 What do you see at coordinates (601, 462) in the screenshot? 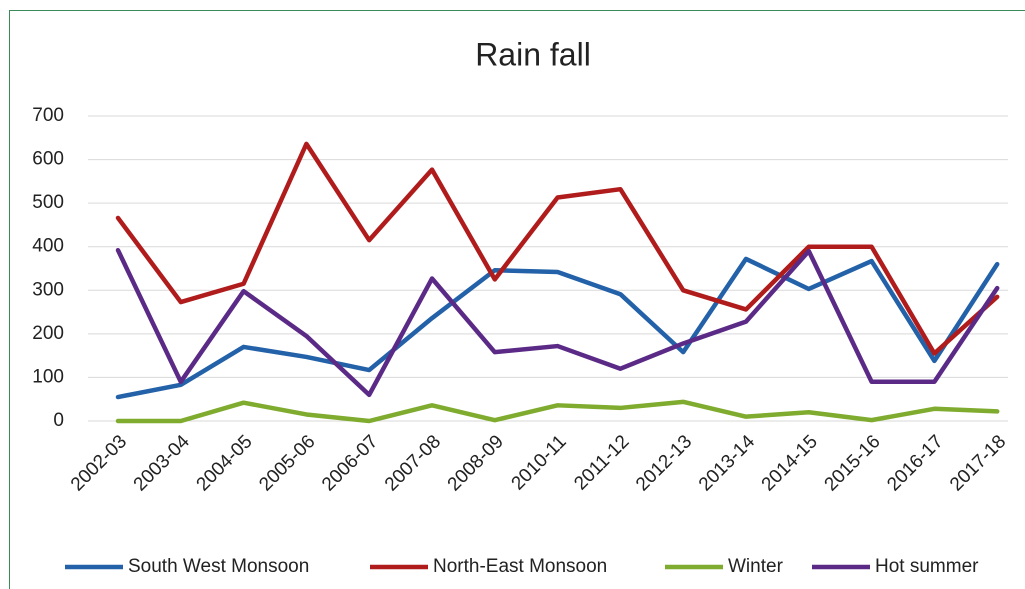
I see `x-tick-label: 2011-12` at bounding box center [601, 462].